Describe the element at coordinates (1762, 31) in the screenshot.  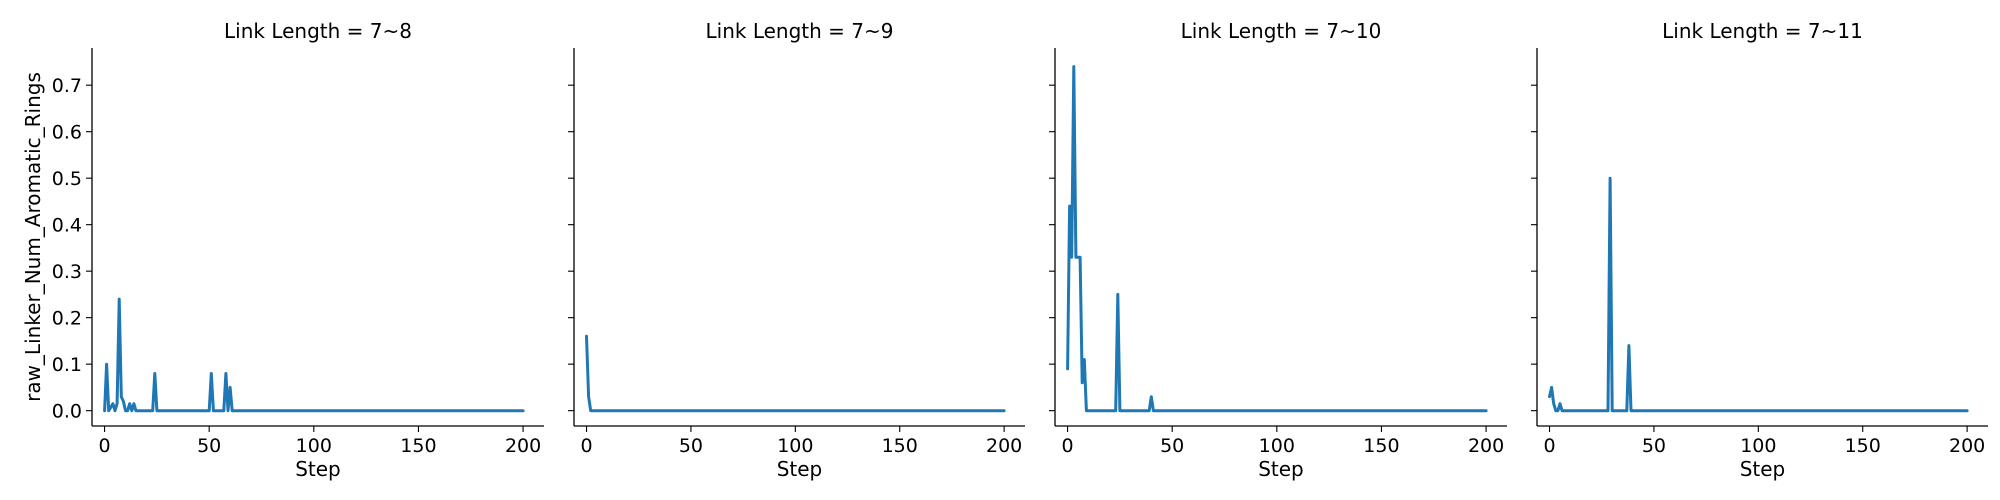
I see `panel-title: Link Length = 7~11` at that location.